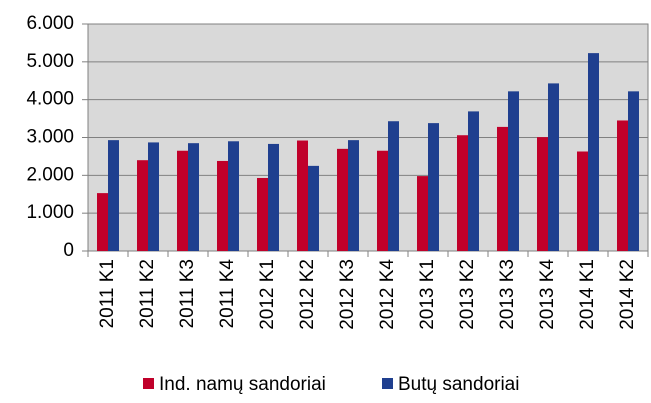 Image resolution: width=651 pixels, height=403 pixels. Describe the element at coordinates (68, 250) in the screenshot. I see `y-tick-label: 0` at that location.